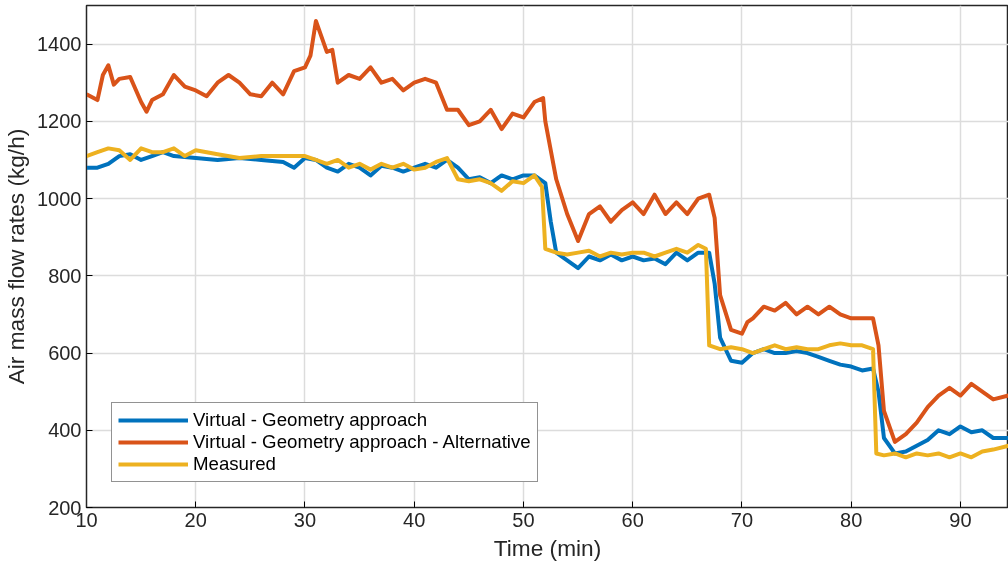 Image resolution: width=1008 pixels, height=563 pixels. What do you see at coordinates (65, 275) in the screenshot?
I see `y-tick-label: 800` at bounding box center [65, 275].